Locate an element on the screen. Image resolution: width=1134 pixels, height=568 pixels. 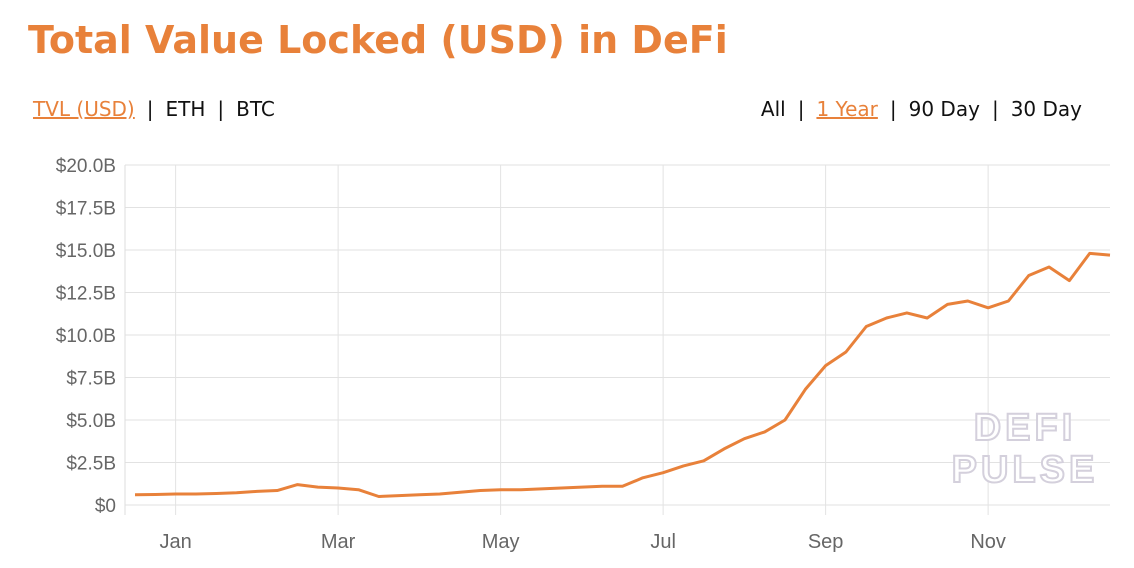
tab: BTC is located at coordinates (240, 109).